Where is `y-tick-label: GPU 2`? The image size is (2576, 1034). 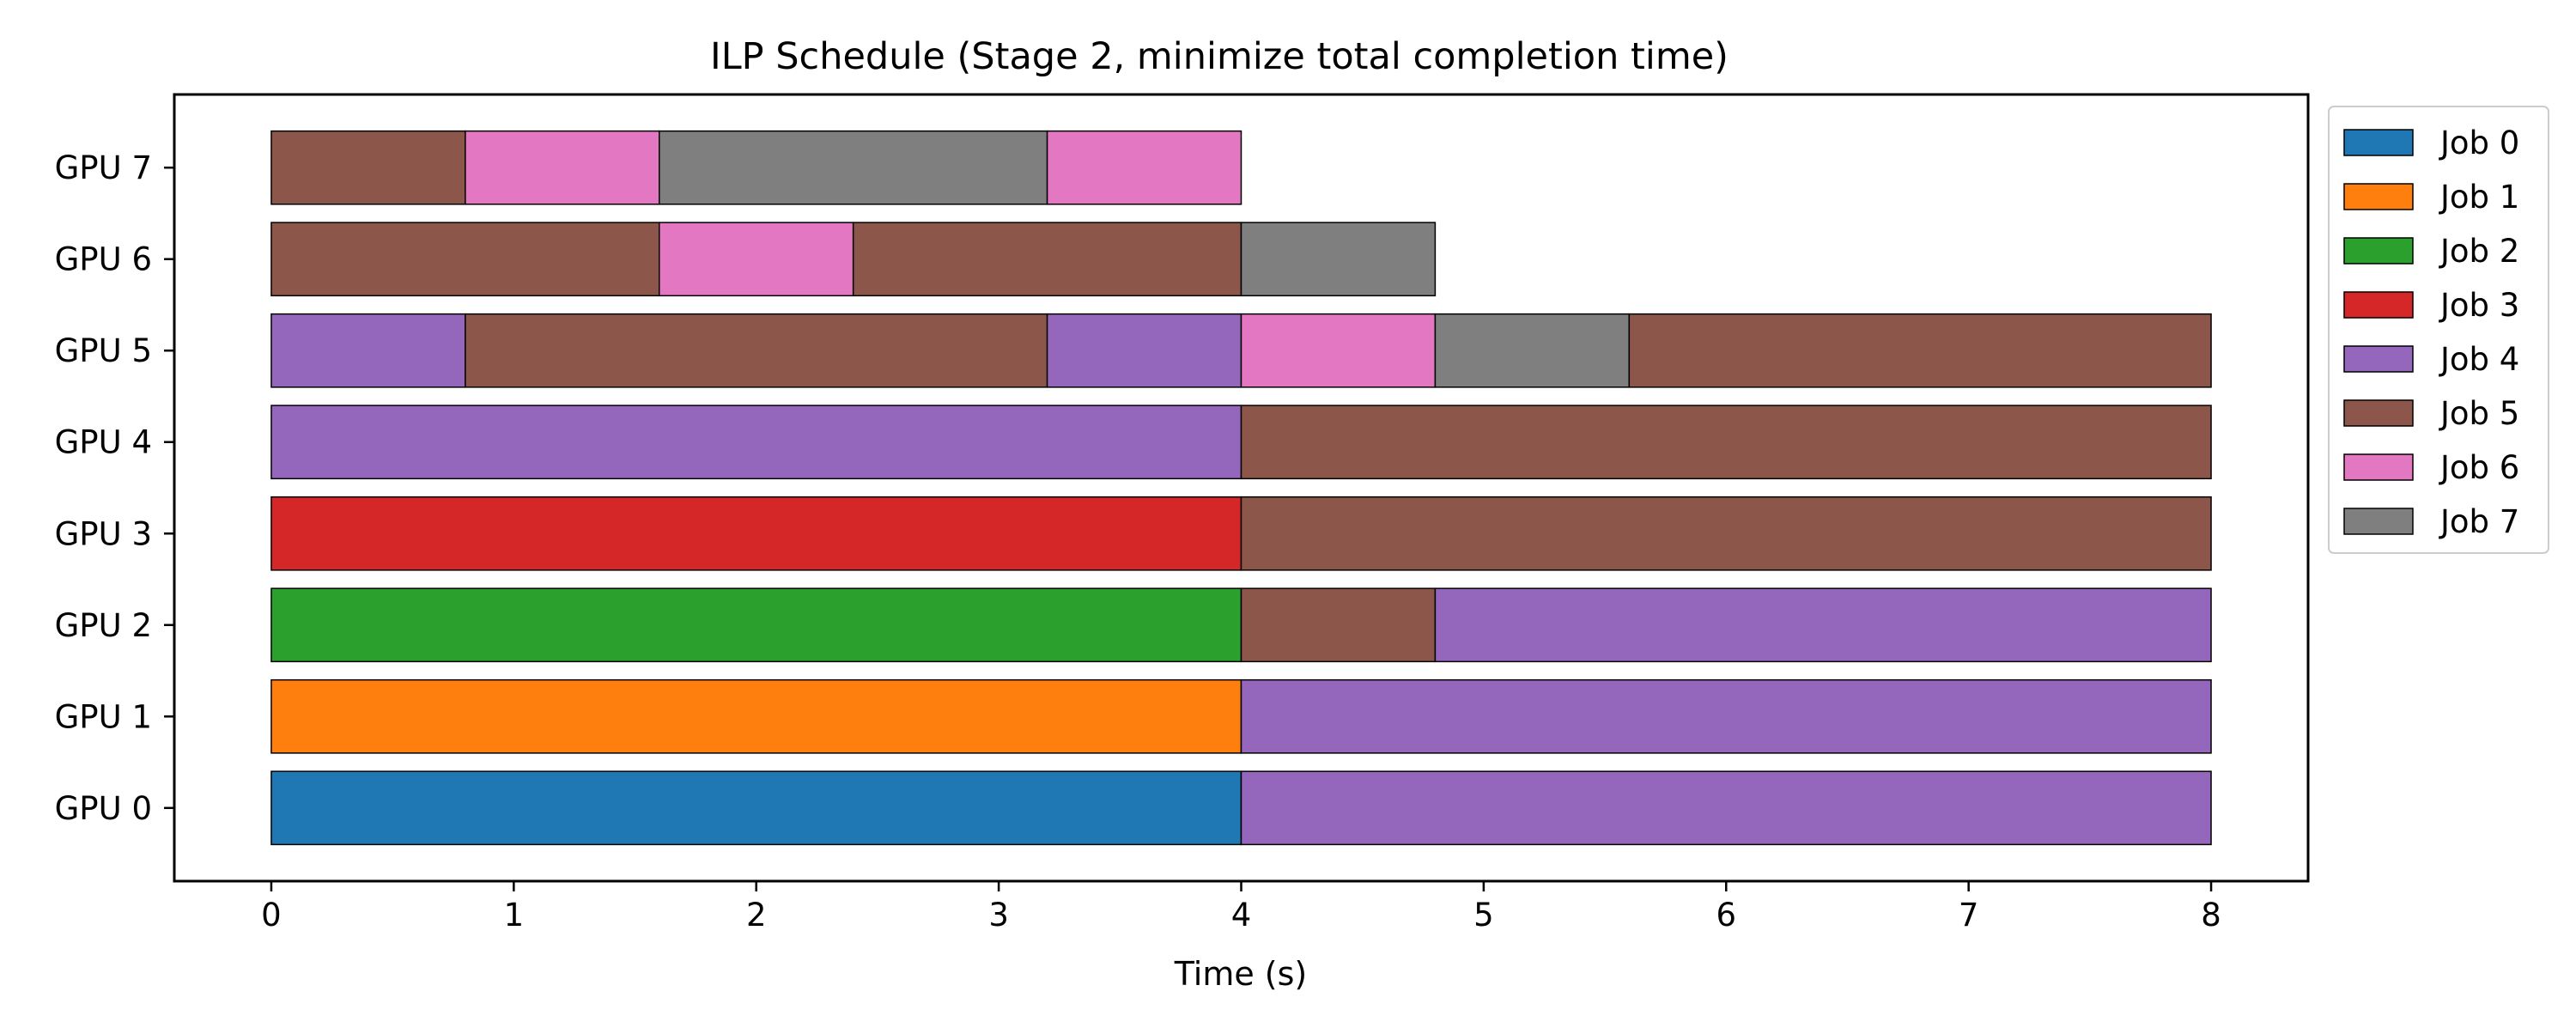
y-tick-label: GPU 2 is located at coordinates (104, 625).